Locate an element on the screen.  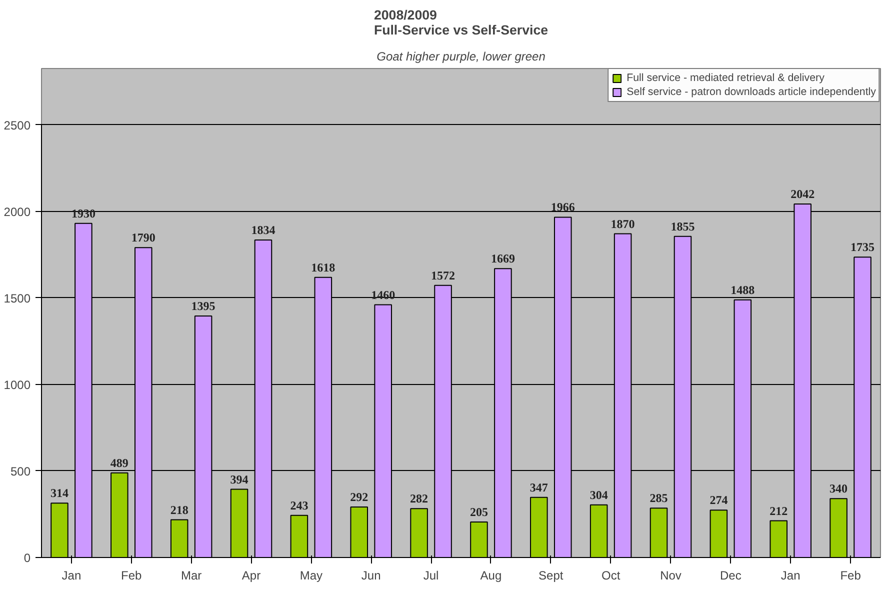
x-tick-label: May is located at coordinates (311, 575).